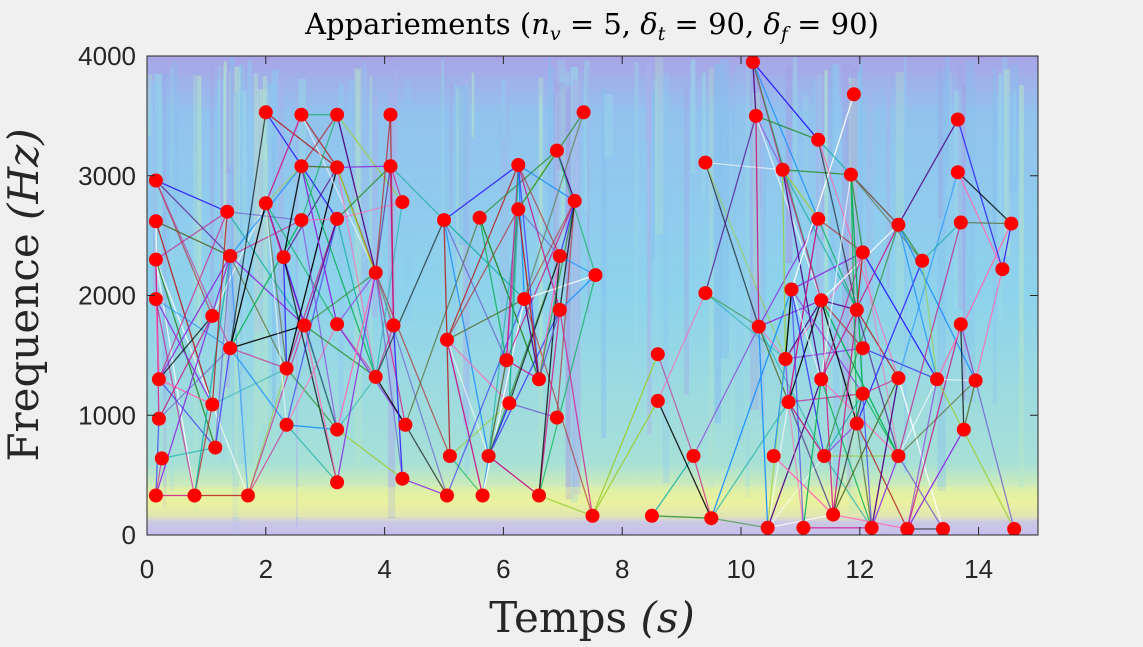  Describe the element at coordinates (107, 56) in the screenshot. I see `y-tick-label: 4000` at that location.